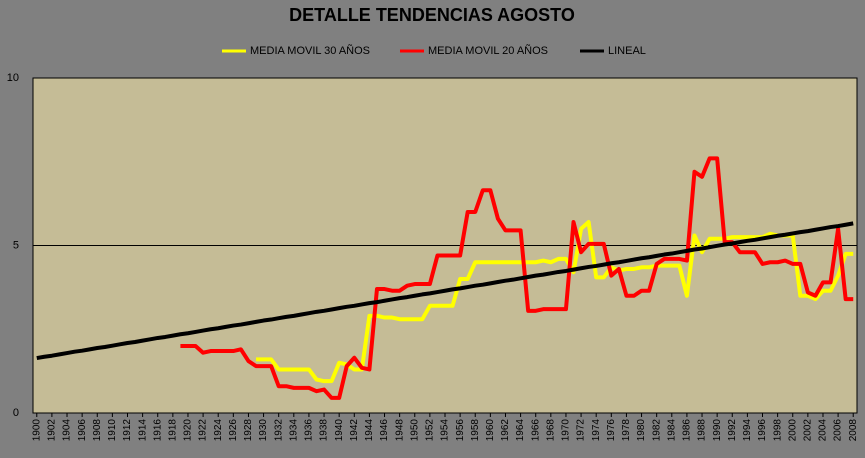 This screenshot has height=458, width=865. What do you see at coordinates (460, 430) in the screenshot?
I see `x-tick-label: 1956` at bounding box center [460, 430].